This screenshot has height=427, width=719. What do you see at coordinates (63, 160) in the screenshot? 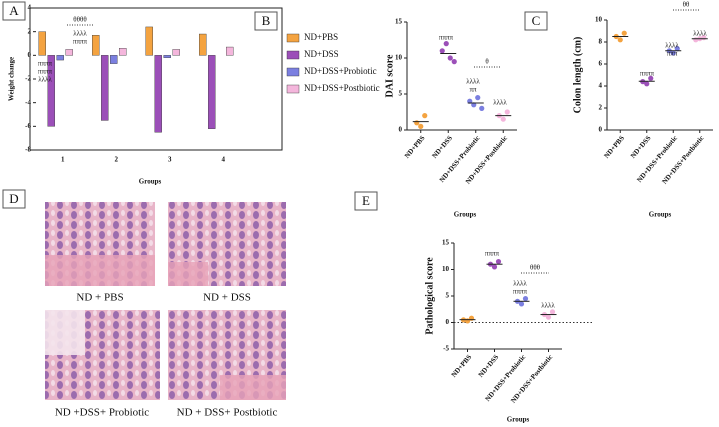
I see `x-tick-label: 1` at bounding box center [63, 160].